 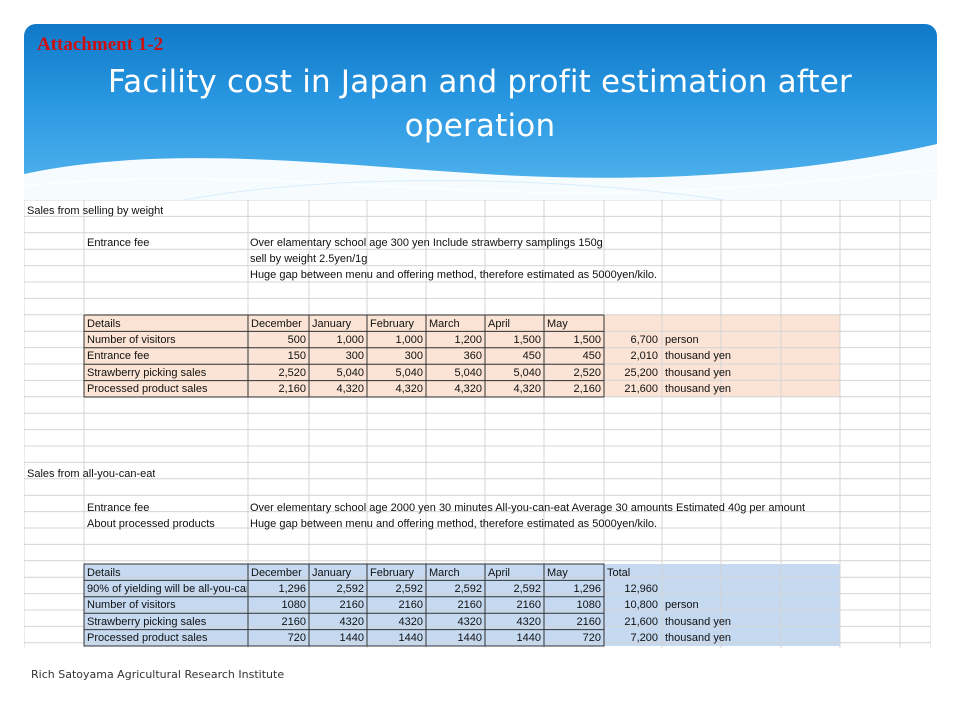 I want to click on table-total-cell: 12,960, so click(x=641, y=588).